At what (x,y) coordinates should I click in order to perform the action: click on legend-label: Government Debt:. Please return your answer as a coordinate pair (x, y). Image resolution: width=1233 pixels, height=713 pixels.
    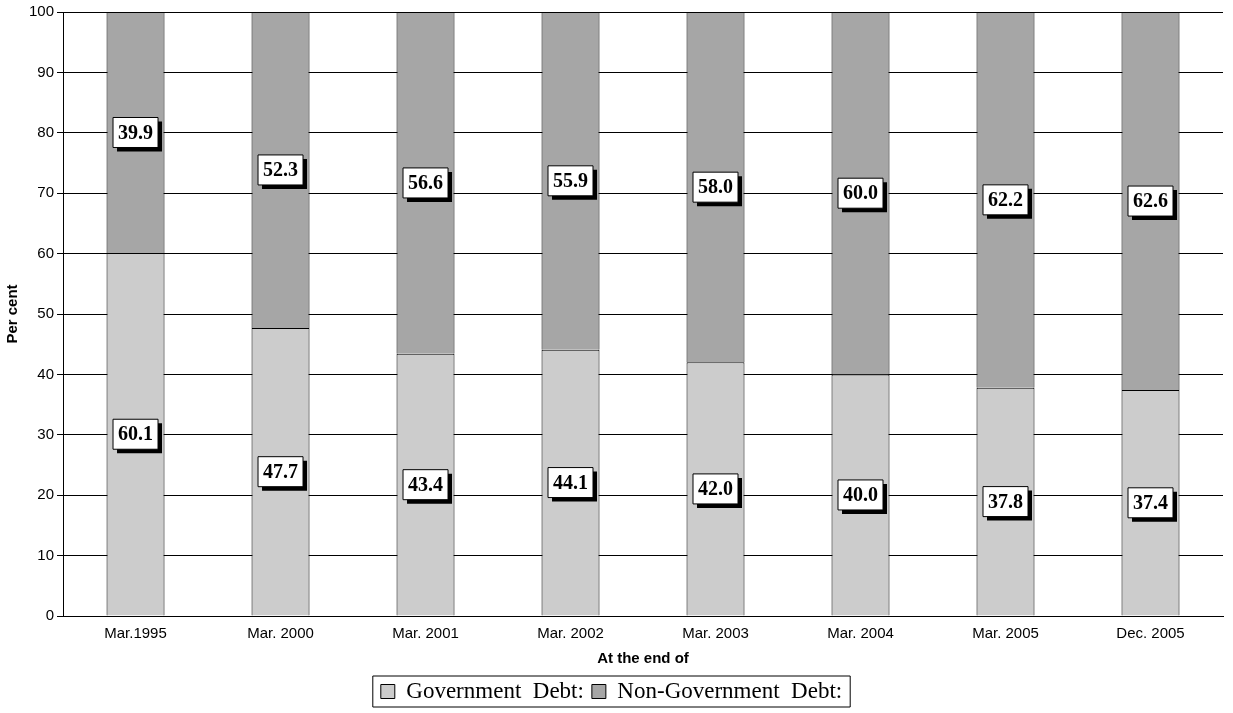
    Looking at the image, I should click on (495, 690).